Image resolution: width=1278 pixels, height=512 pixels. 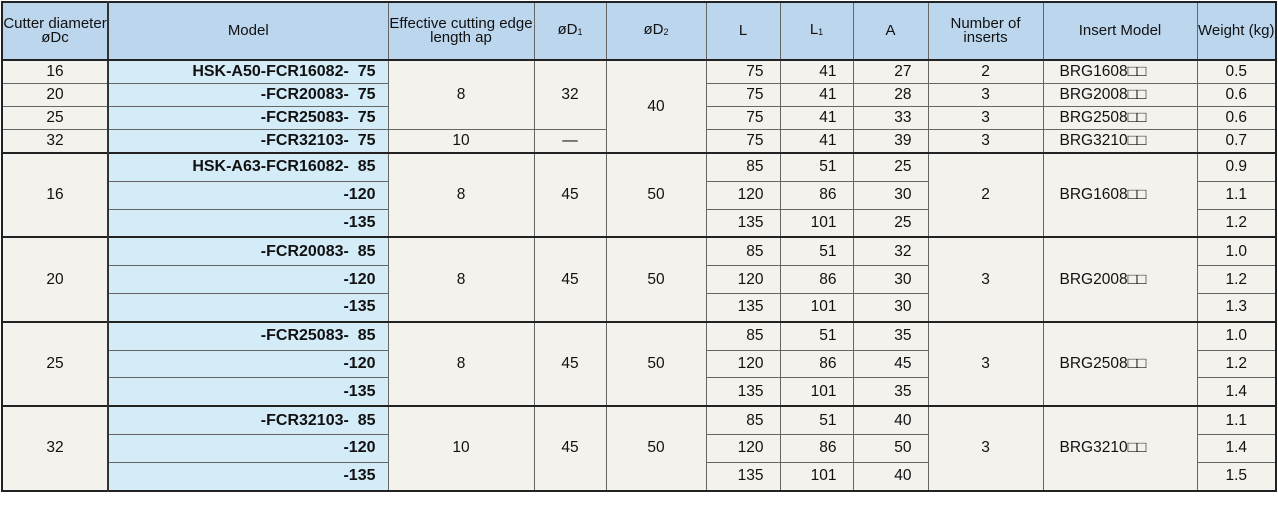 I want to click on cell-dimension-a: 39, so click(x=890, y=141).